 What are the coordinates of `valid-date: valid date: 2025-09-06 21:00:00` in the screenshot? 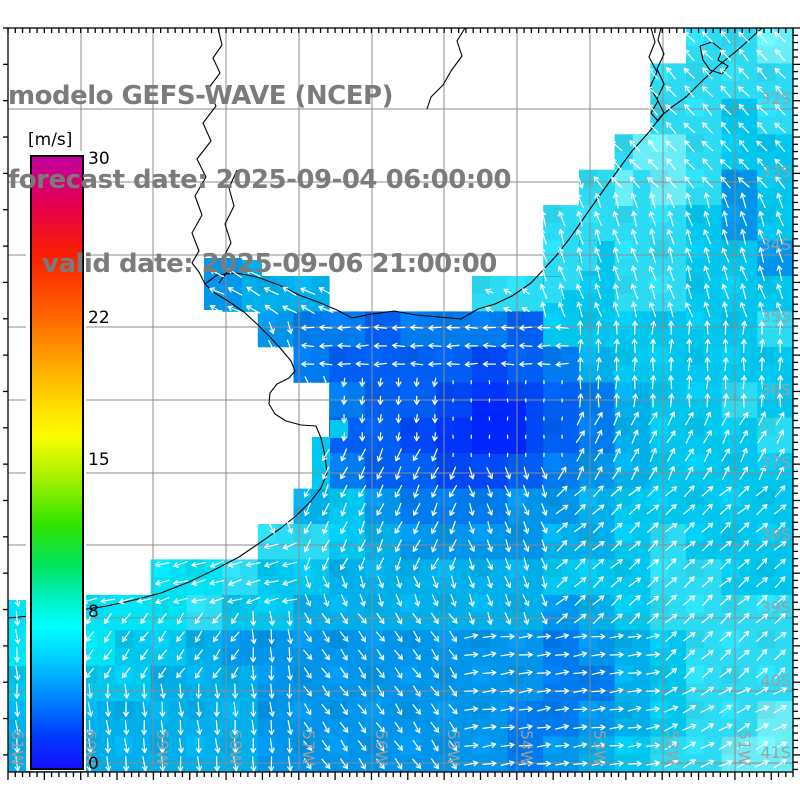 It's located at (269, 264).